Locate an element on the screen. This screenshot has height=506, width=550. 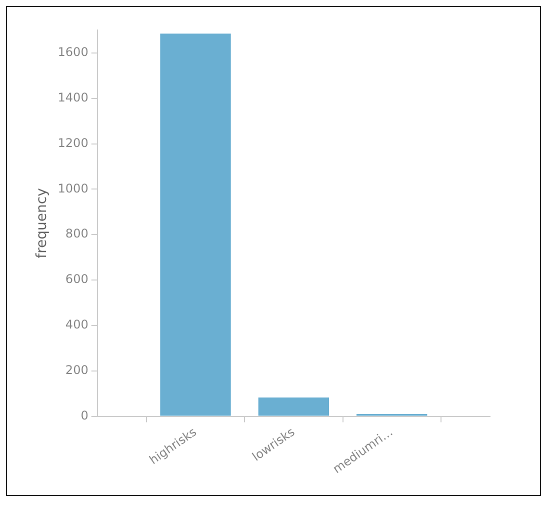
y-tick-label: 400 is located at coordinates (76, 325).